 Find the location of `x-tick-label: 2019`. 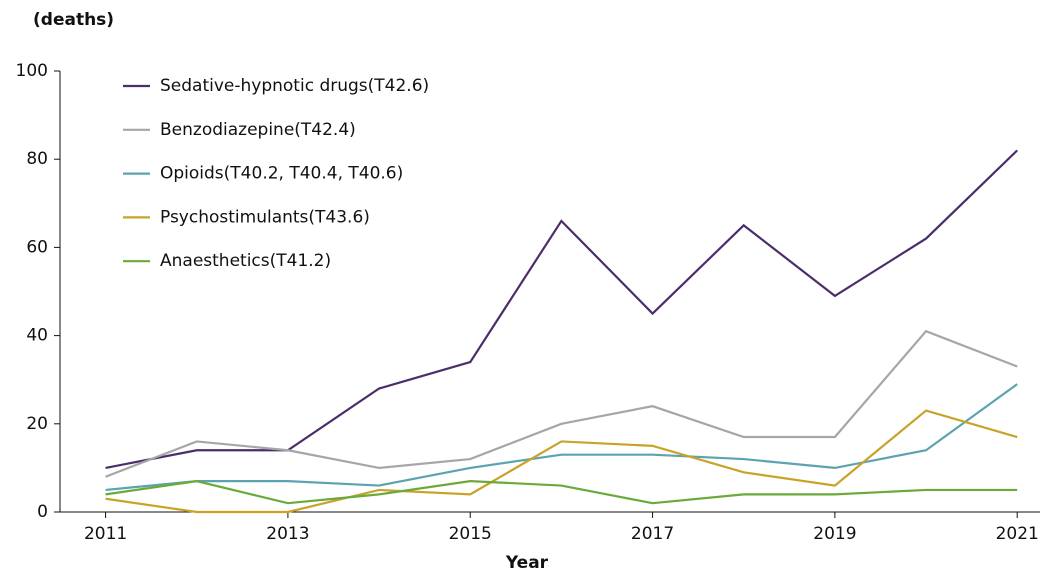

x-tick-label: 2019 is located at coordinates (834, 534).